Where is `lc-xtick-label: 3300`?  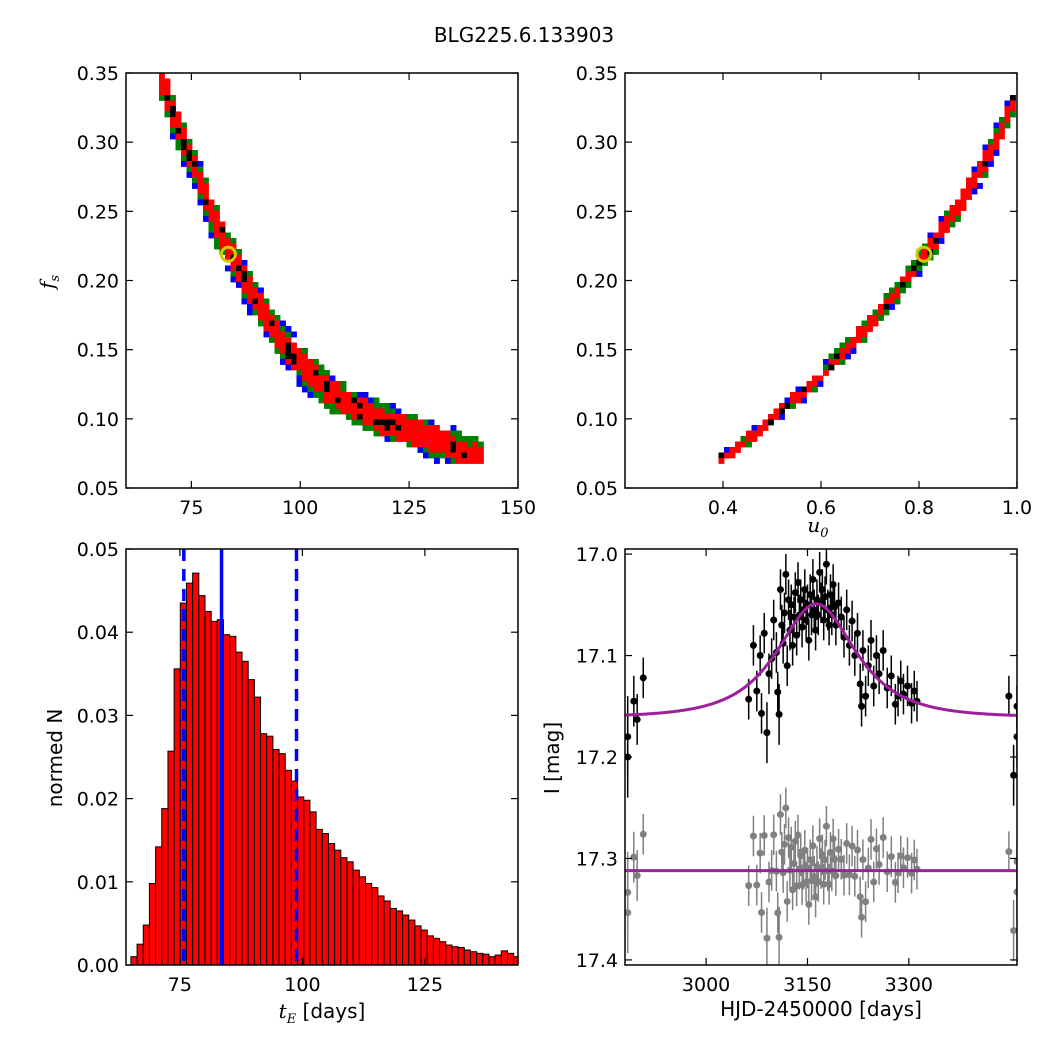 lc-xtick-label: 3300 is located at coordinates (909, 985).